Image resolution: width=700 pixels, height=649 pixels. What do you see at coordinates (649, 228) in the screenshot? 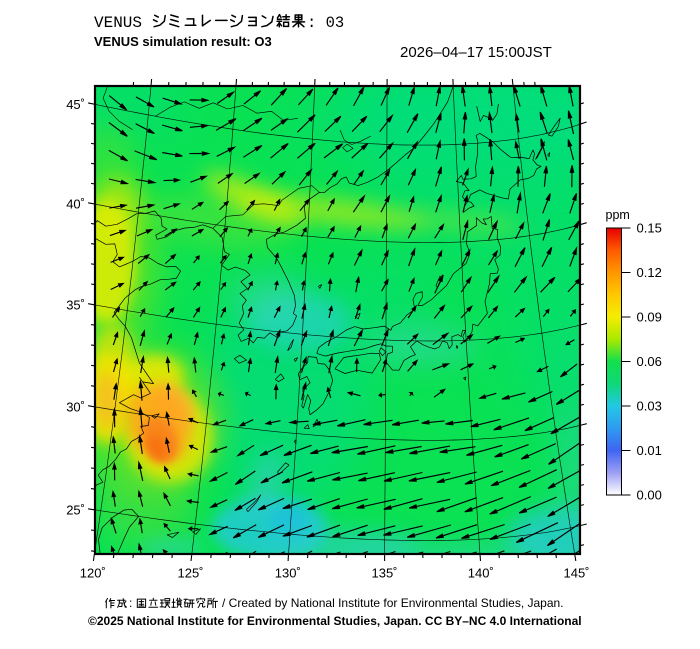
I see `svg-text: 0.15` at bounding box center [649, 228].